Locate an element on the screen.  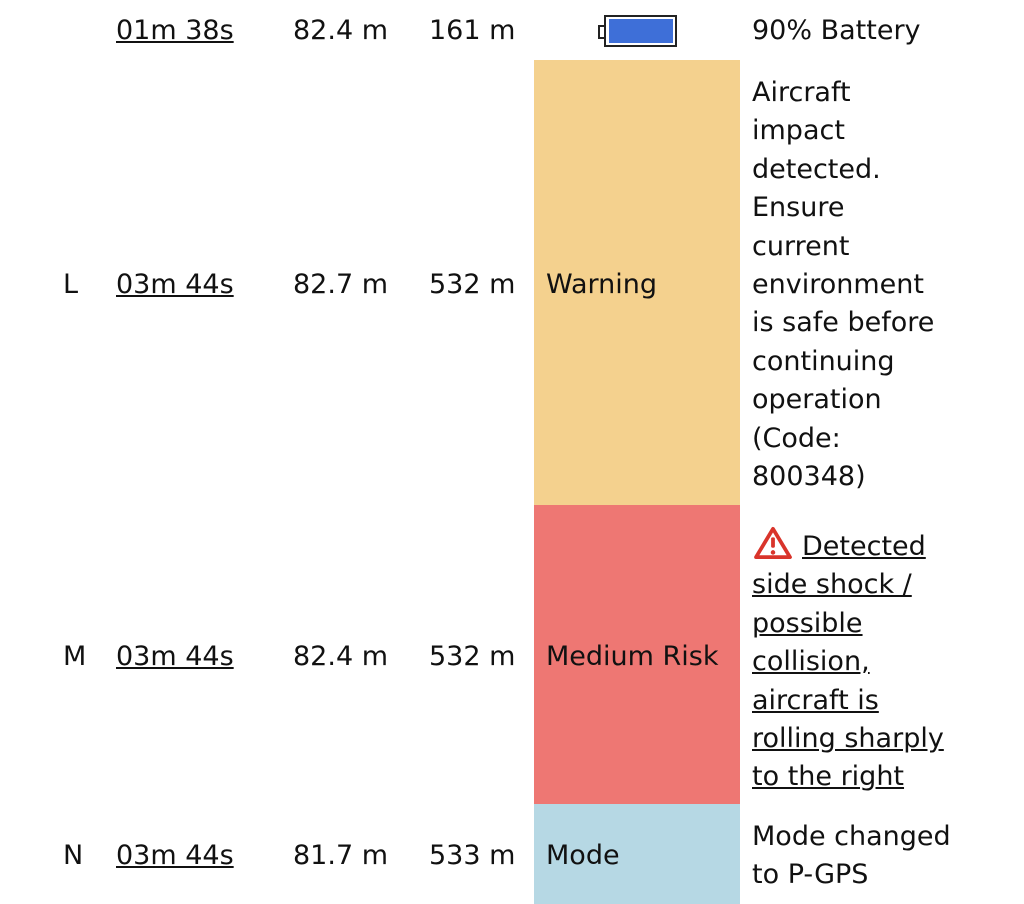
message-line: impact is located at coordinates (798, 131).